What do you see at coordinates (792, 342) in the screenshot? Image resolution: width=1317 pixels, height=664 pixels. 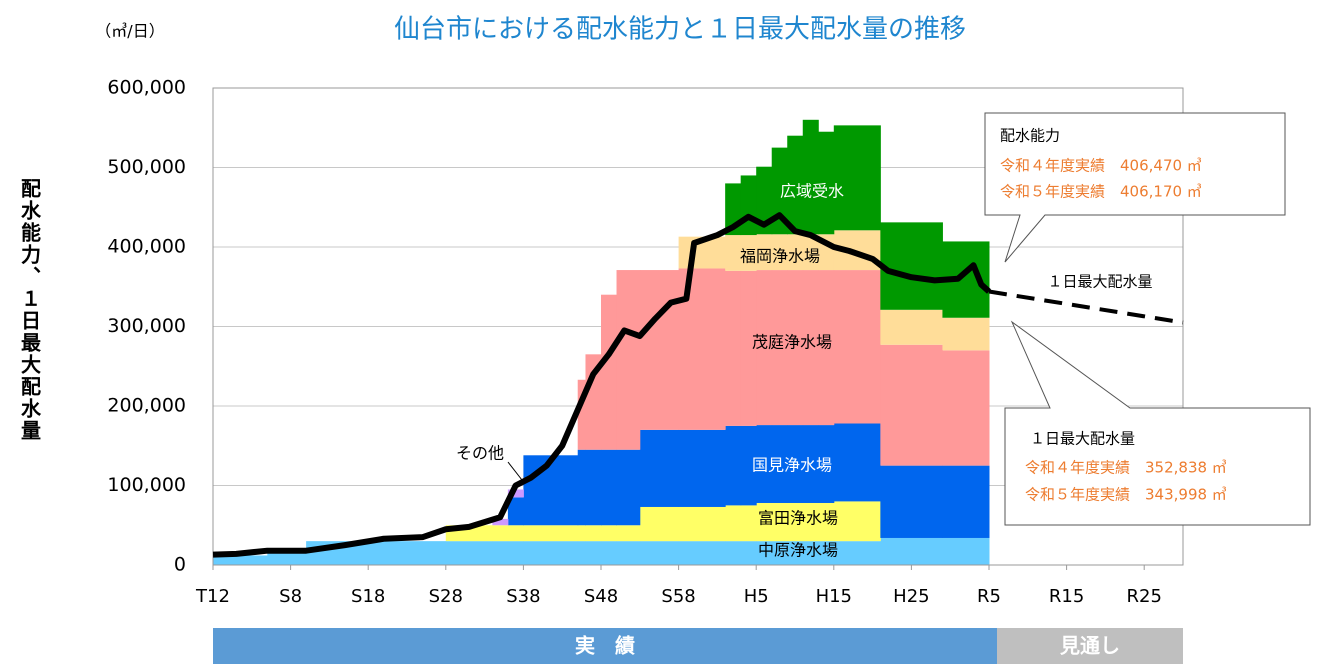 I see `series-label: 茂庭浄水場` at bounding box center [792, 342].